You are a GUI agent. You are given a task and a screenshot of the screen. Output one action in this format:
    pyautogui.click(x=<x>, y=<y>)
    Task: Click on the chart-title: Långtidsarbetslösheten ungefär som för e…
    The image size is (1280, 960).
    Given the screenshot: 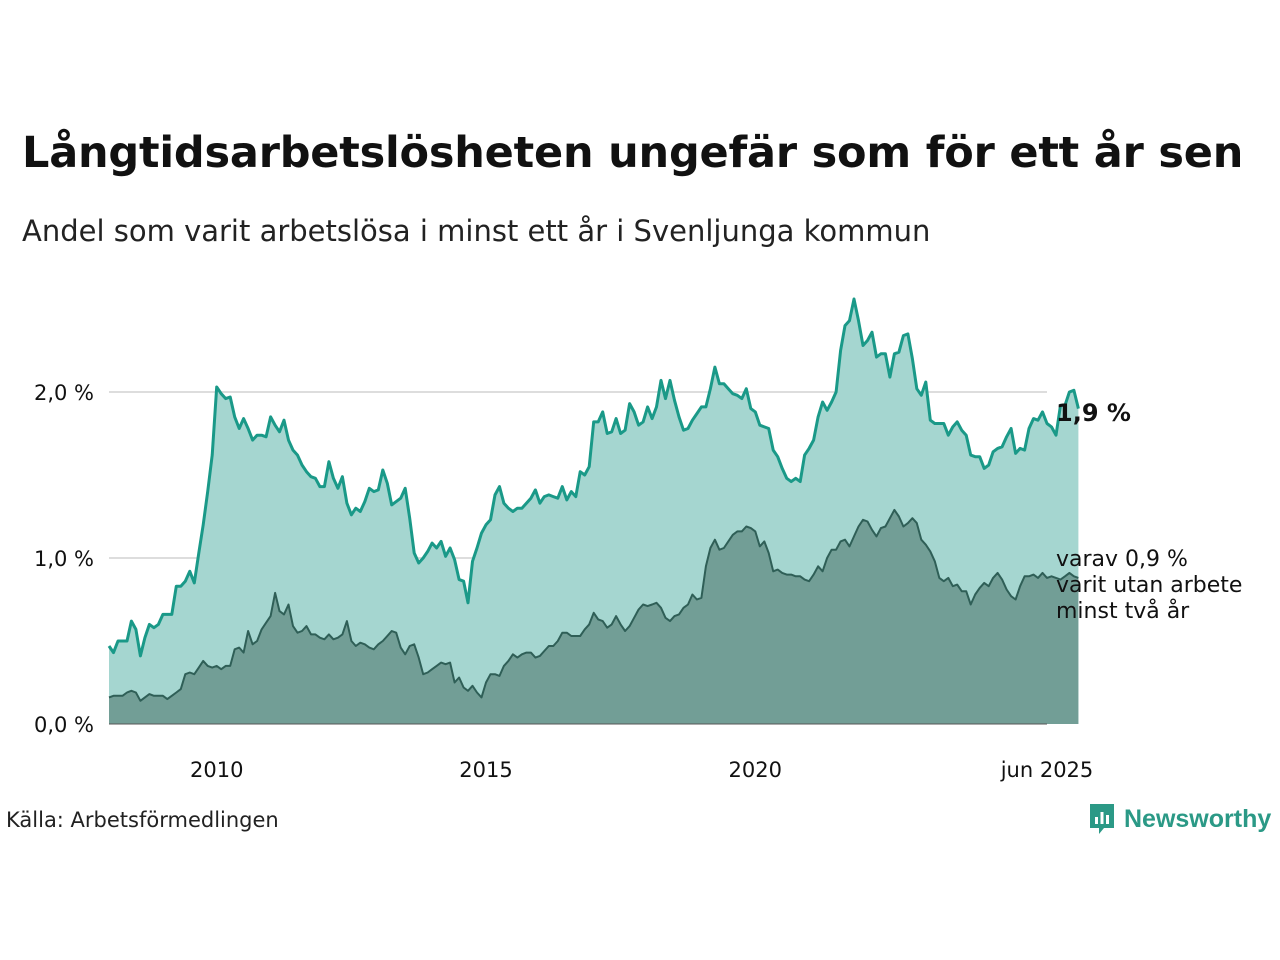 What is the action you would take?
    pyautogui.click(x=633, y=153)
    